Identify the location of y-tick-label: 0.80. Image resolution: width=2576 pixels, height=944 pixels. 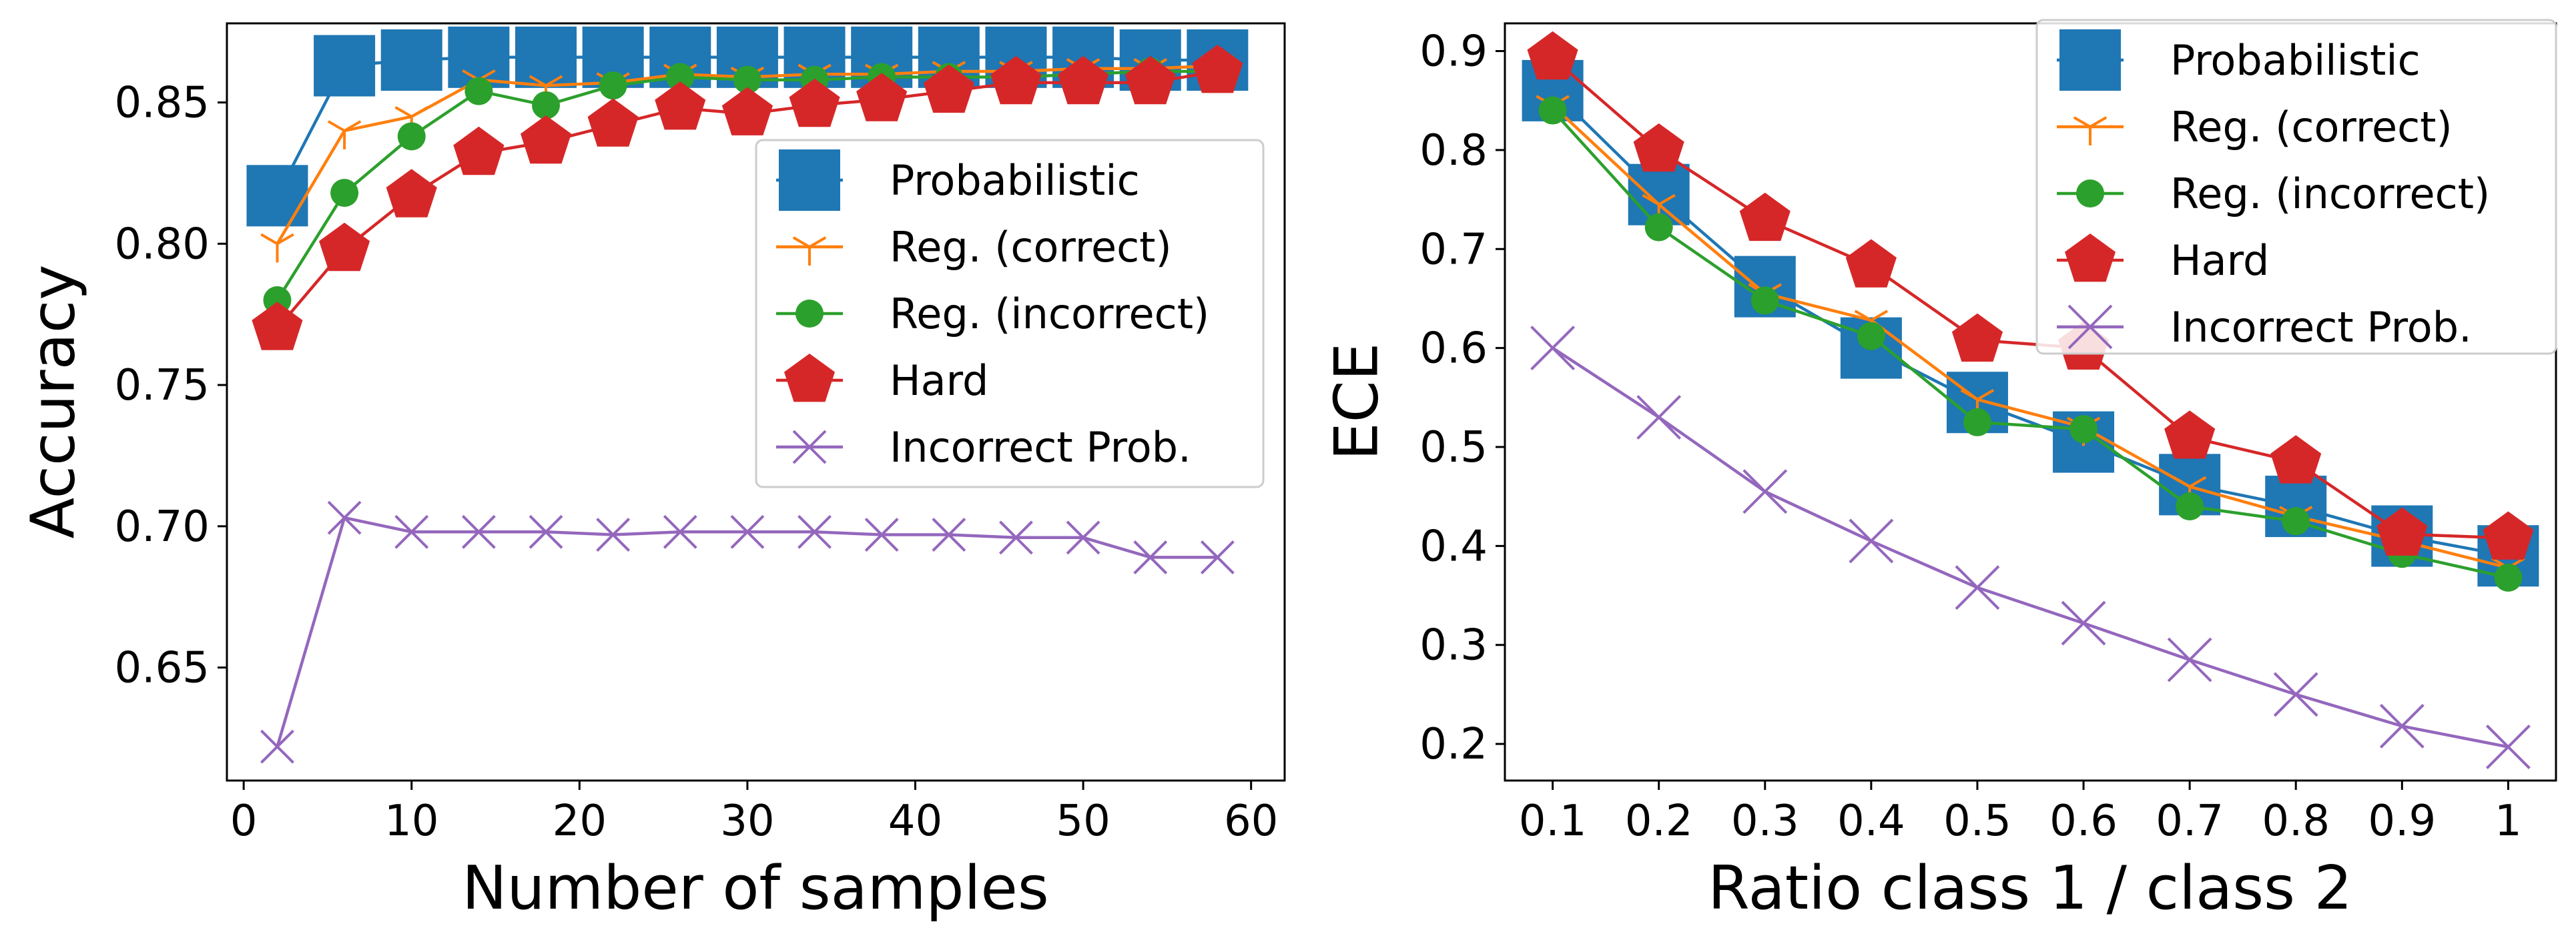
(162, 244).